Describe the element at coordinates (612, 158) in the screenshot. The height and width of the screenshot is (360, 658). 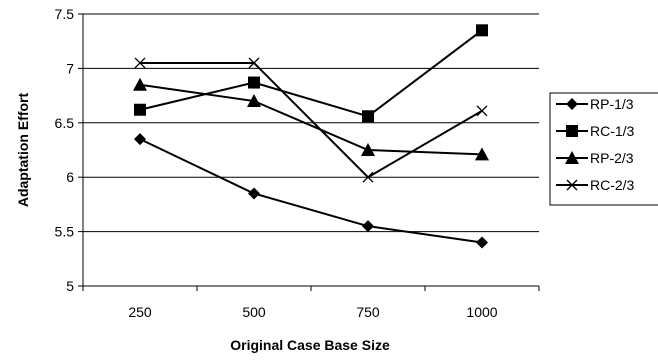
I see `legend-label: RP-2/3` at that location.